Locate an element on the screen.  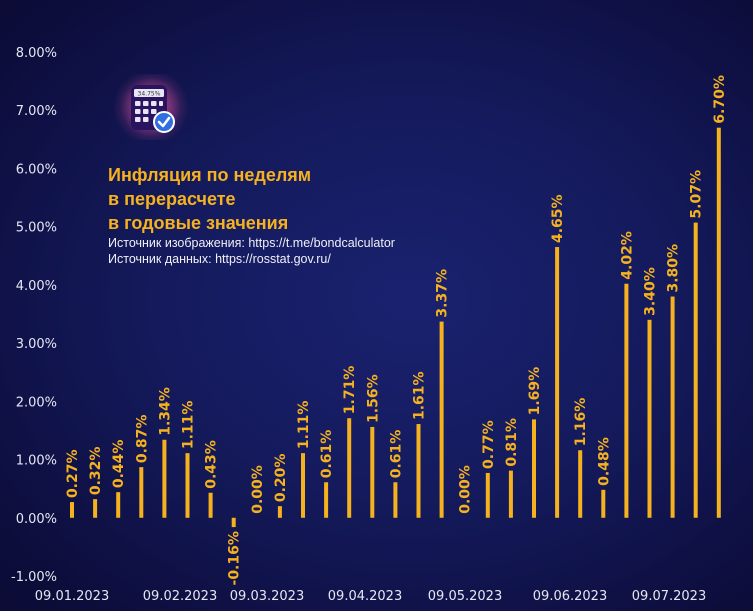
x-tick-label: 09.05.2023 is located at coordinates (465, 596).